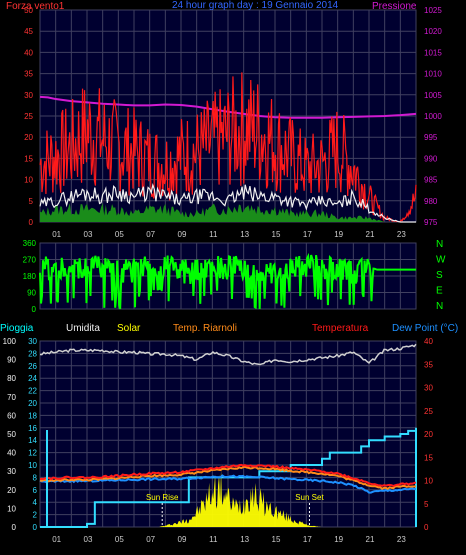 The height and width of the screenshot is (555, 466). I want to click on rain-tick-label: 16, so click(32, 428).